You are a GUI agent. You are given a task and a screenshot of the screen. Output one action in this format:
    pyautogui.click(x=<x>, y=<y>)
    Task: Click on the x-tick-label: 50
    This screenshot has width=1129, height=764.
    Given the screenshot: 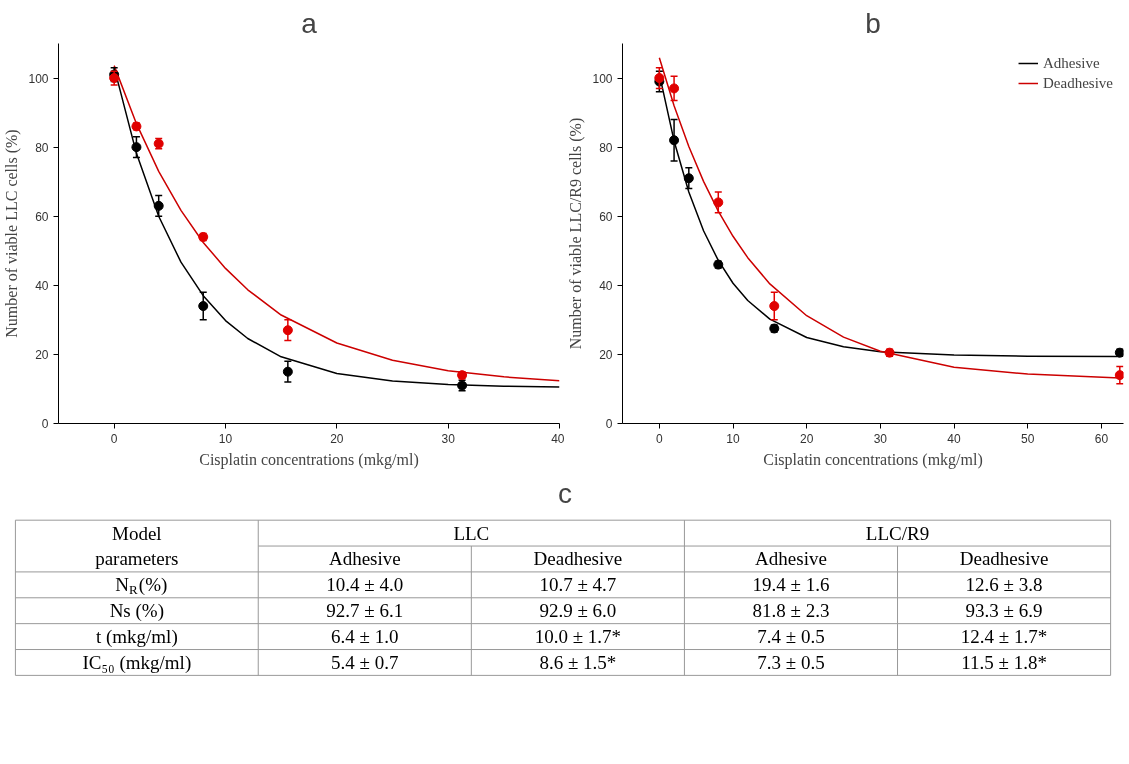 What is the action you would take?
    pyautogui.click(x=1028, y=438)
    